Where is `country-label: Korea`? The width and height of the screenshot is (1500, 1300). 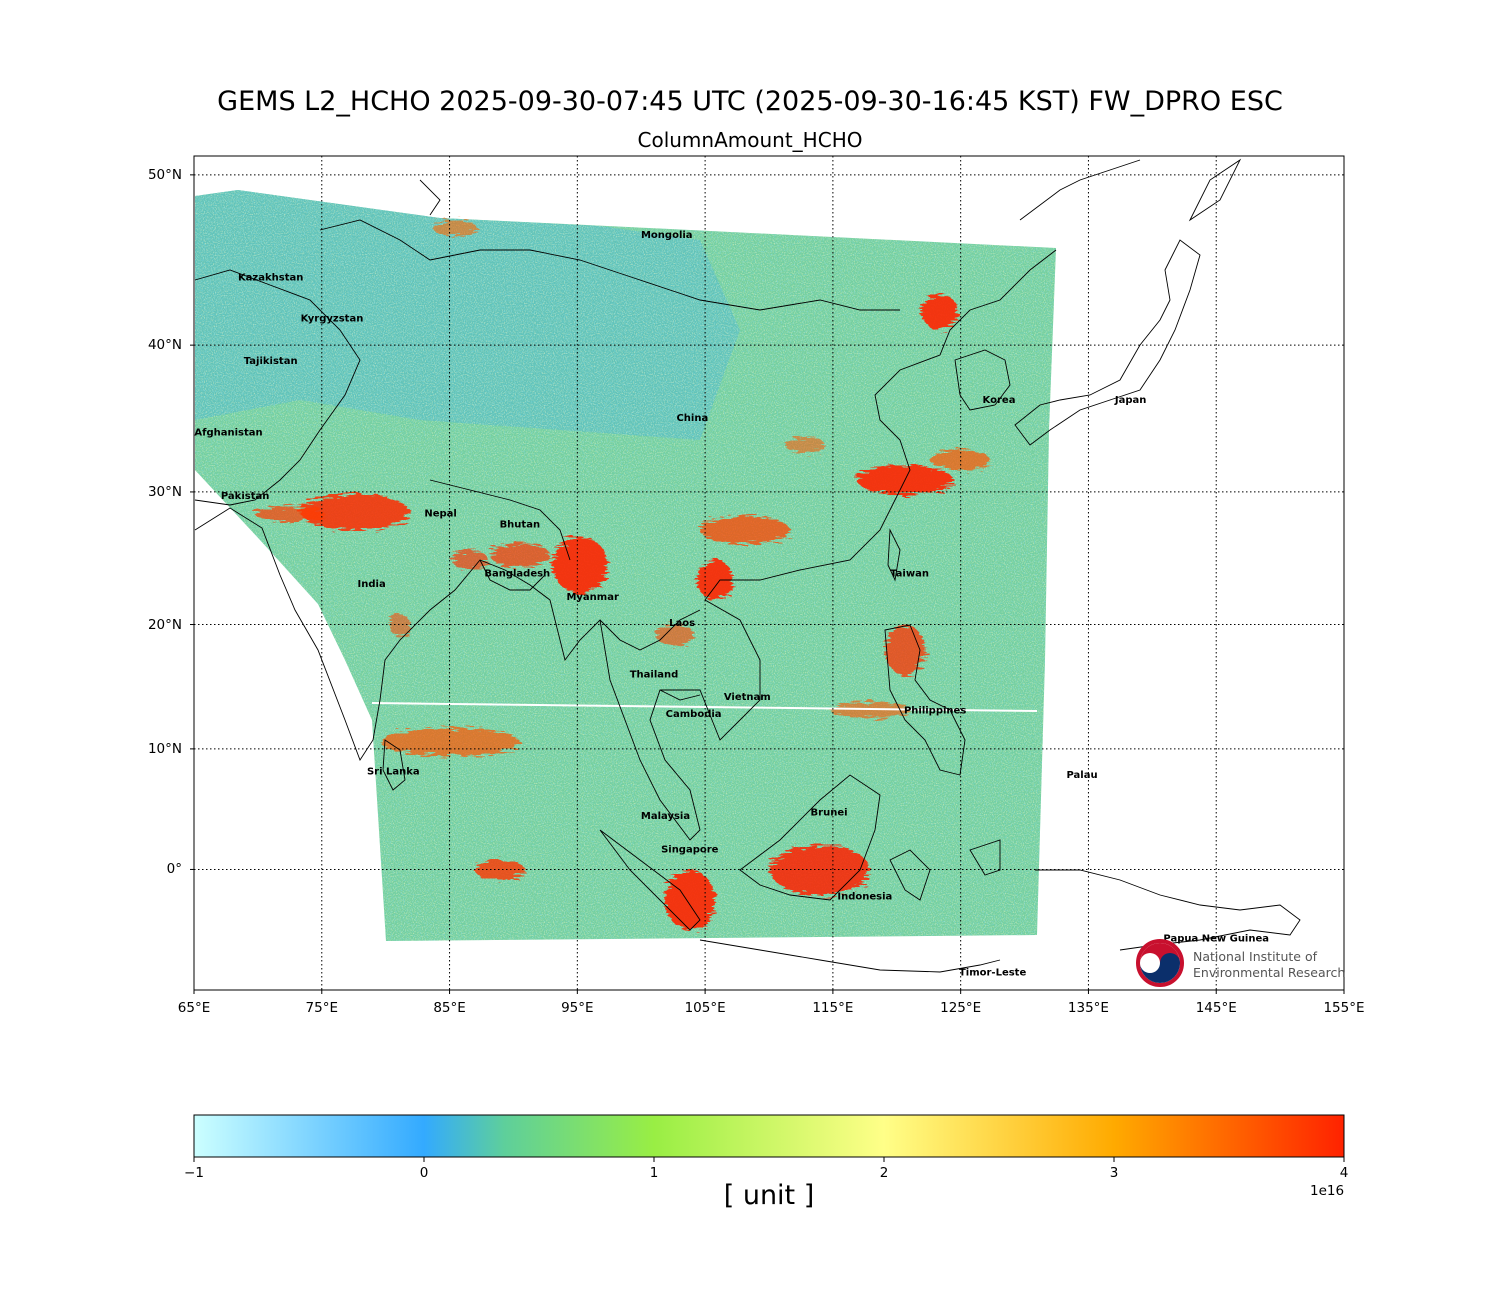
country-label: Korea is located at coordinates (999, 400).